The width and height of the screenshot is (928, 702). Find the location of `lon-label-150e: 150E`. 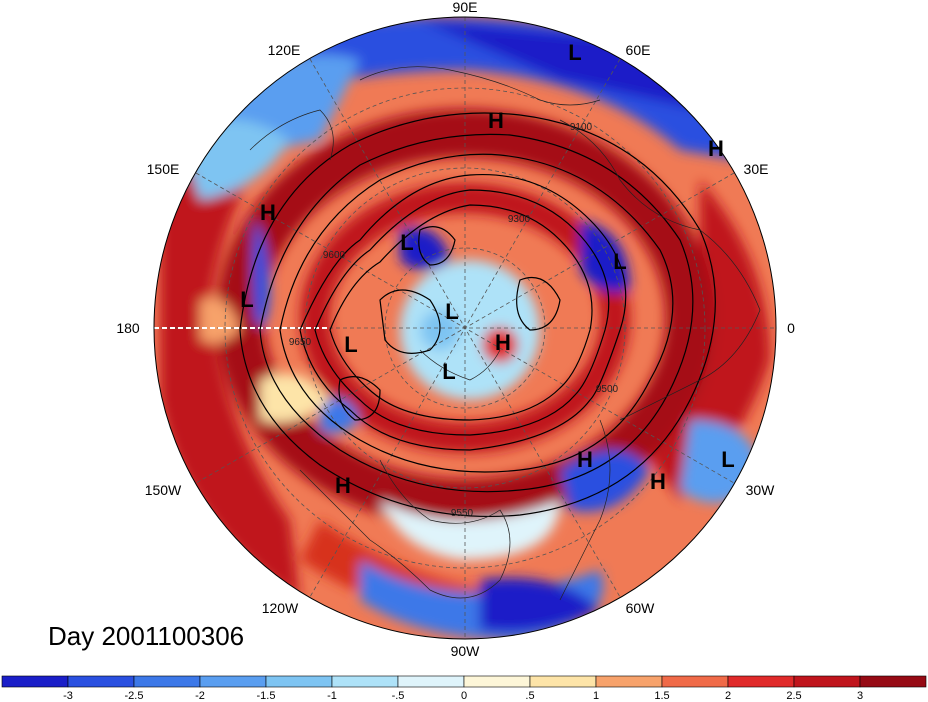

lon-label-150e: 150E is located at coordinates (163, 169).